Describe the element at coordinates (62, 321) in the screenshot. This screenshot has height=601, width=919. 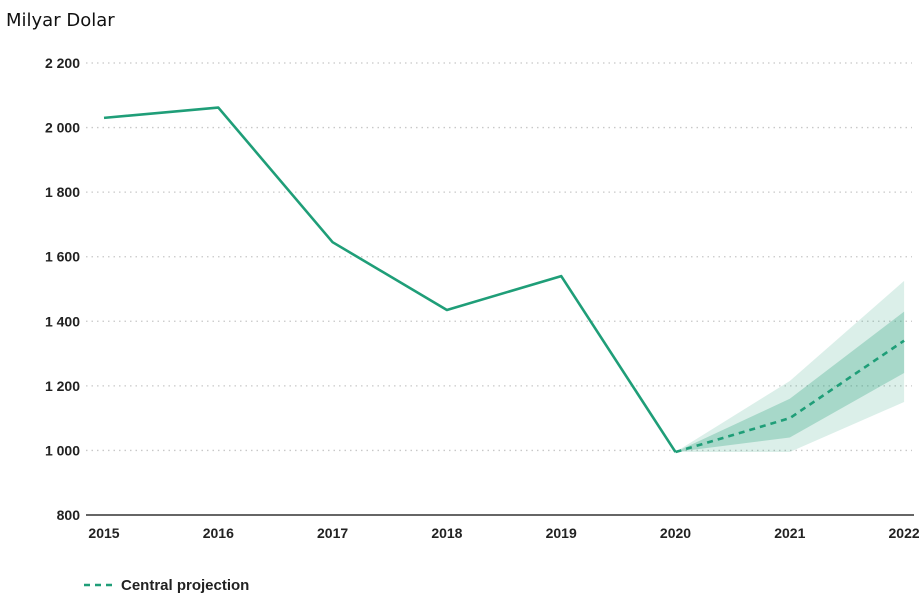
I see `y-tick-label: 1 400` at that location.